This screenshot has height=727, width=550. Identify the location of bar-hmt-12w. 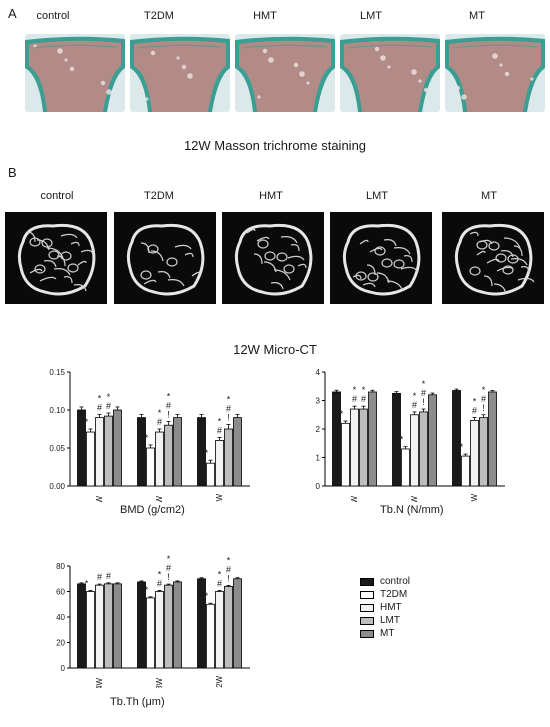
(219, 463).